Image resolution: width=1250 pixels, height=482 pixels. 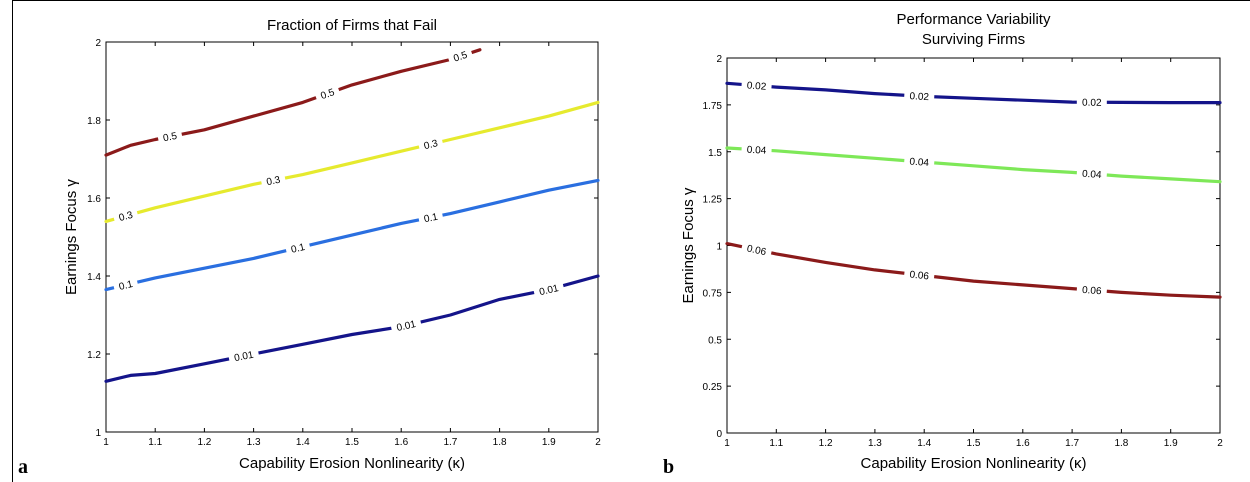 What do you see at coordinates (974, 19) in the screenshot?
I see `chart-title: Performance Variability` at bounding box center [974, 19].